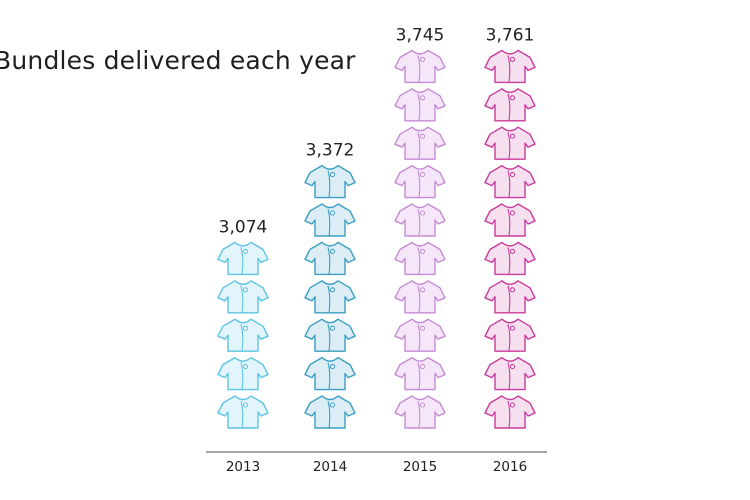  Describe the element at coordinates (178, 60) in the screenshot. I see `chart-title: Bundles delivered each year` at that location.